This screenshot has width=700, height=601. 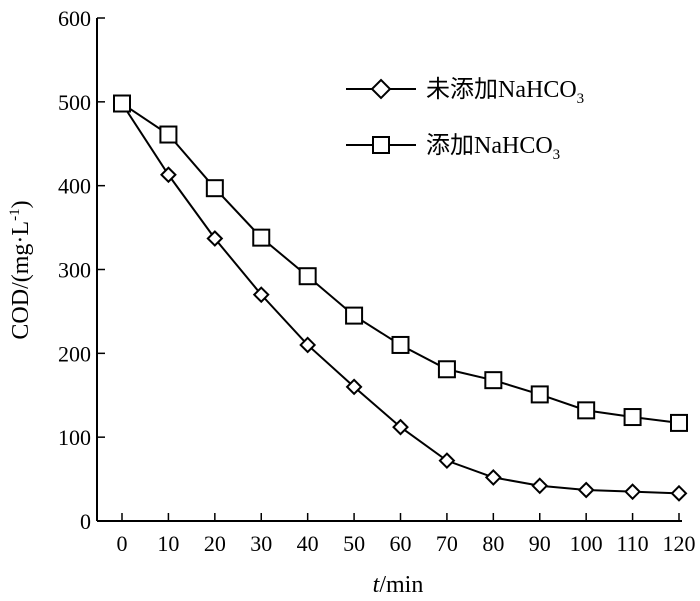 What do you see at coordinates (586, 543) in the screenshot?
I see `x-tick-label: 100` at bounding box center [586, 543].